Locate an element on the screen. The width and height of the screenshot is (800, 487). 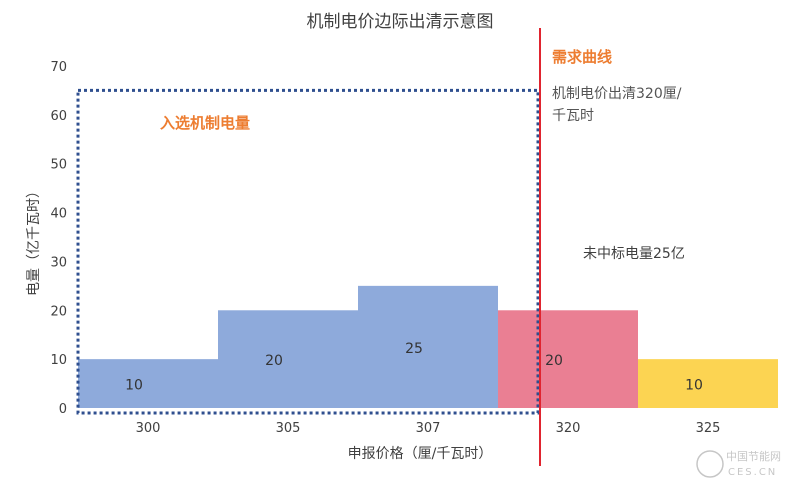
demand-curve-label: 需求曲线 is located at coordinates (582, 57).